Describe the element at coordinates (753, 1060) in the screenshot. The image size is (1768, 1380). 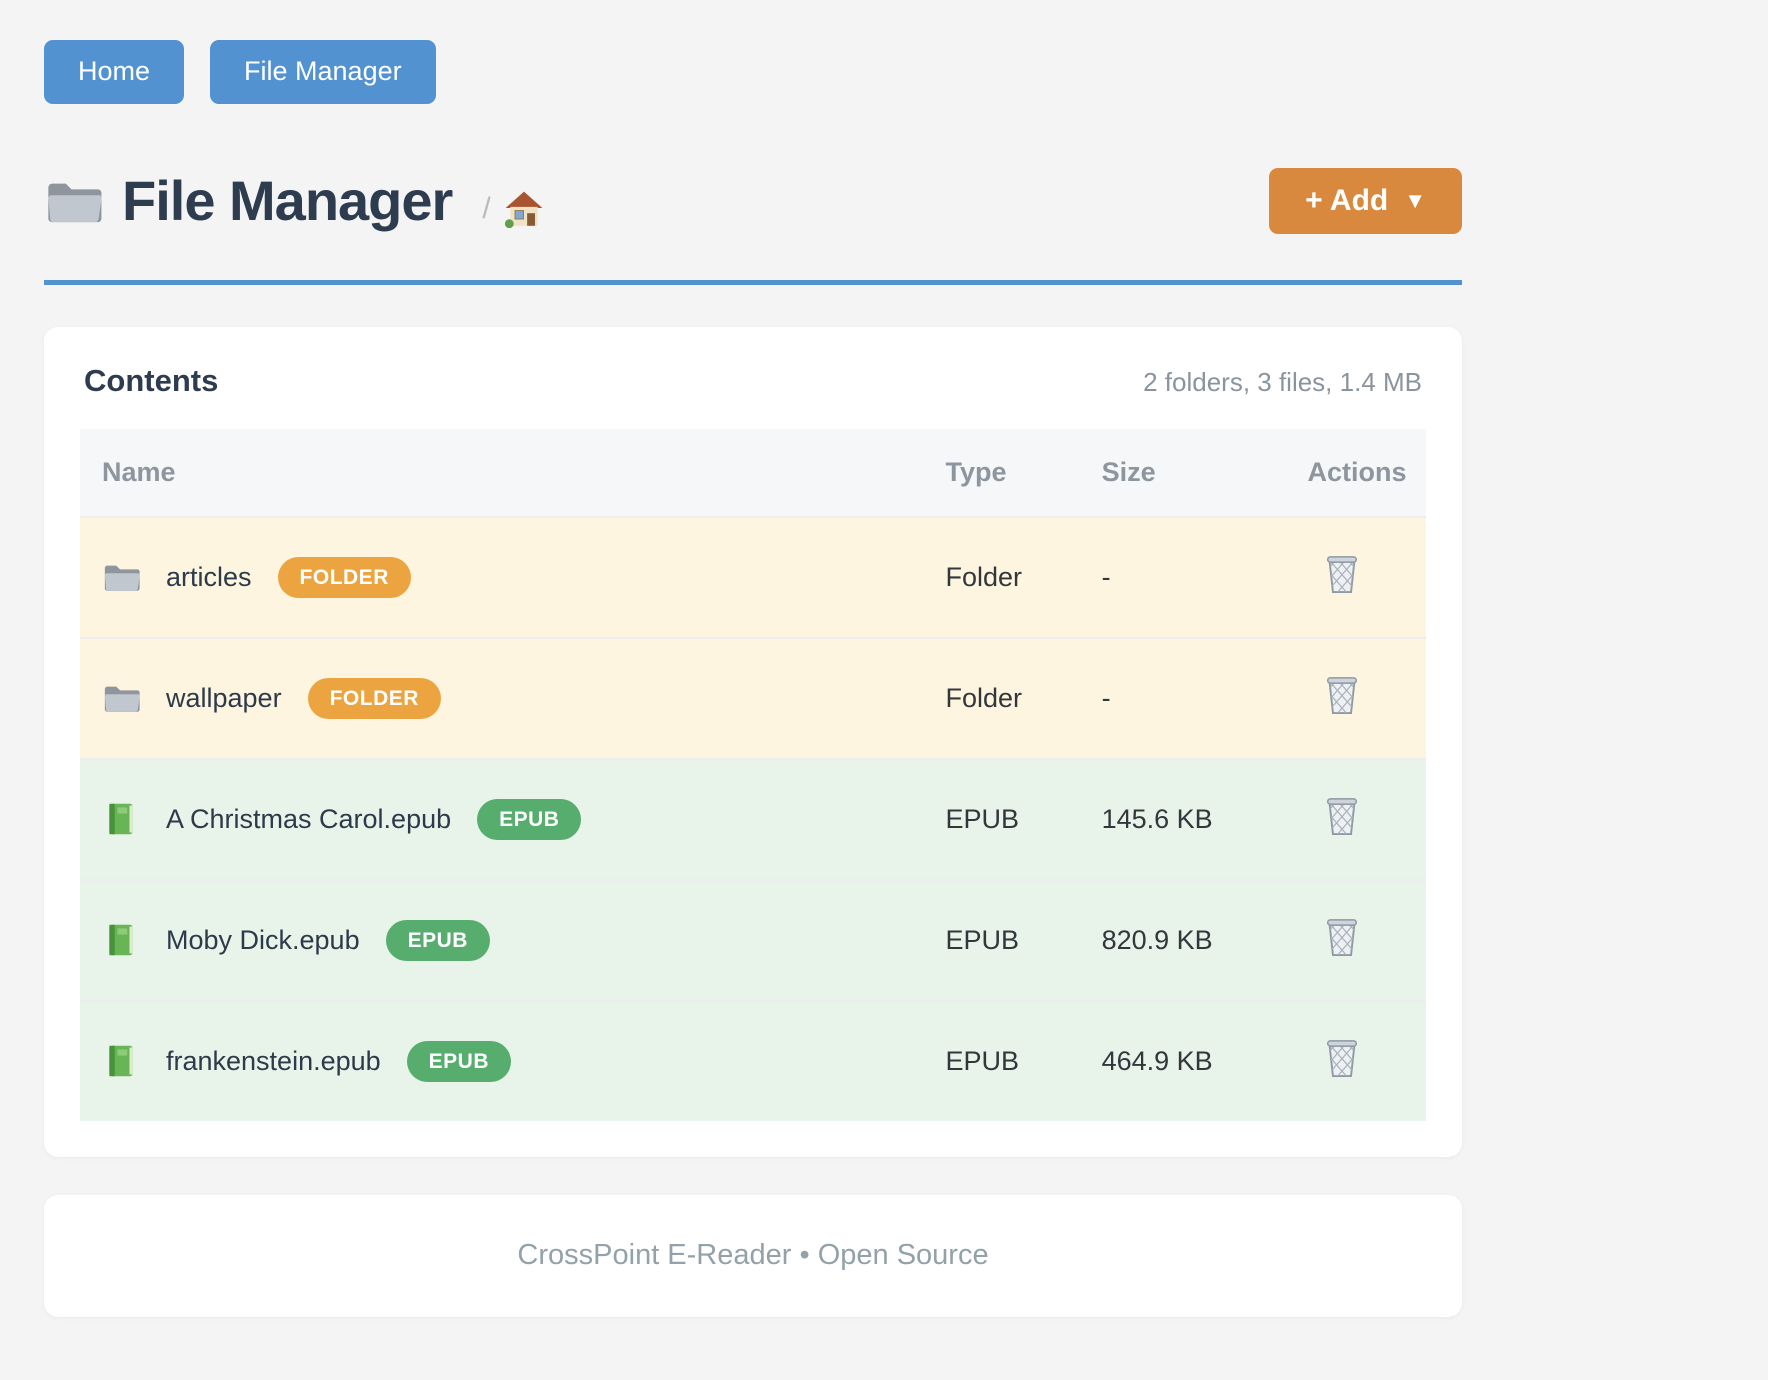
I see `table-row: frankenstein.epub EPUB EPUB 464.9 KB` at that location.